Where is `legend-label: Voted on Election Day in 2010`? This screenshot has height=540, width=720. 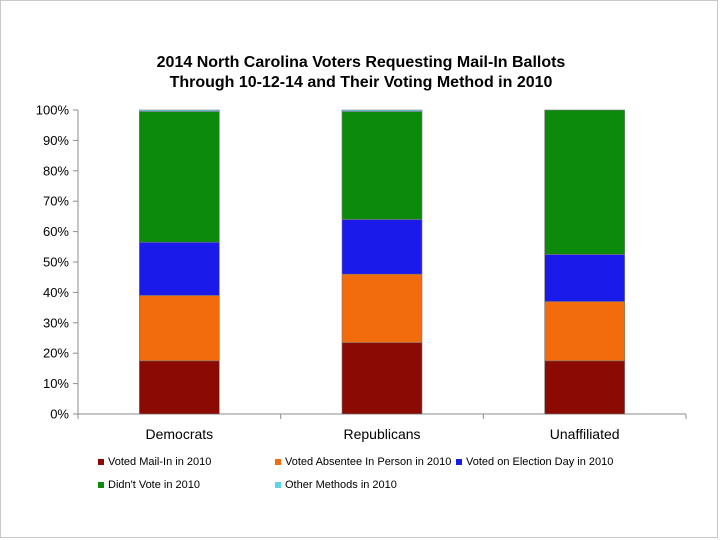 legend-label: Voted on Election Day in 2010 is located at coordinates (539, 462).